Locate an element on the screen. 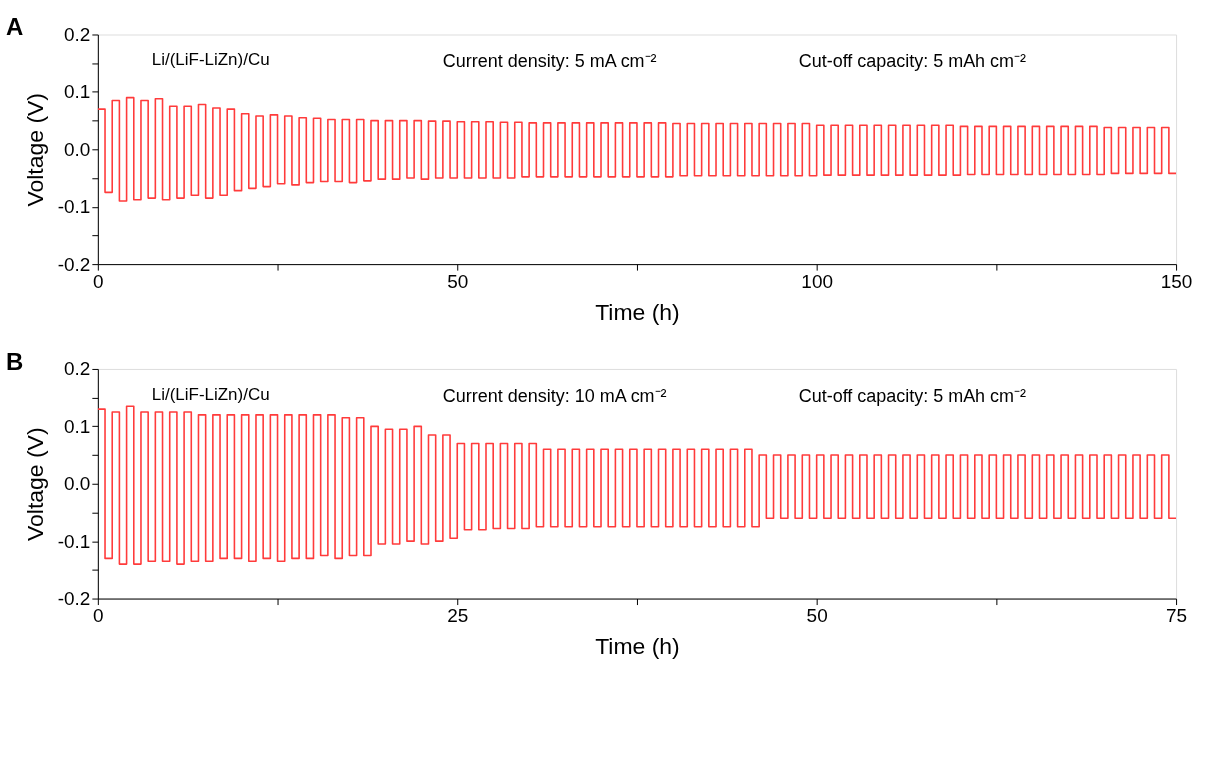 The width and height of the screenshot is (1218, 758). text: A is located at coordinates (14, 27).